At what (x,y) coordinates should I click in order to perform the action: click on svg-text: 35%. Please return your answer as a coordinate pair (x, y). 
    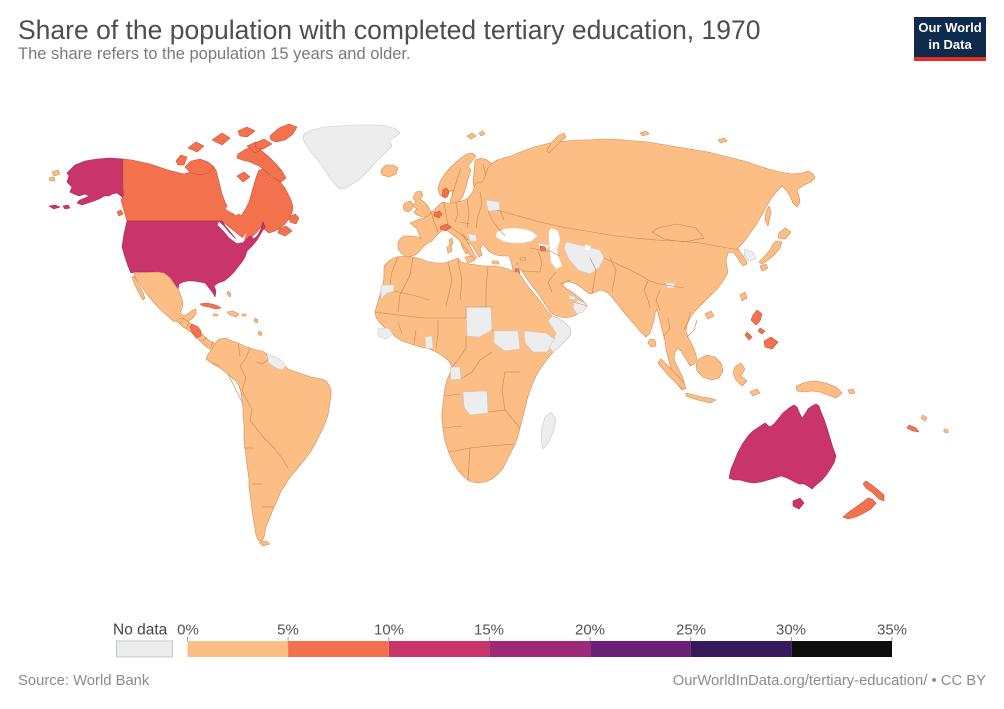
    Looking at the image, I should click on (892, 630).